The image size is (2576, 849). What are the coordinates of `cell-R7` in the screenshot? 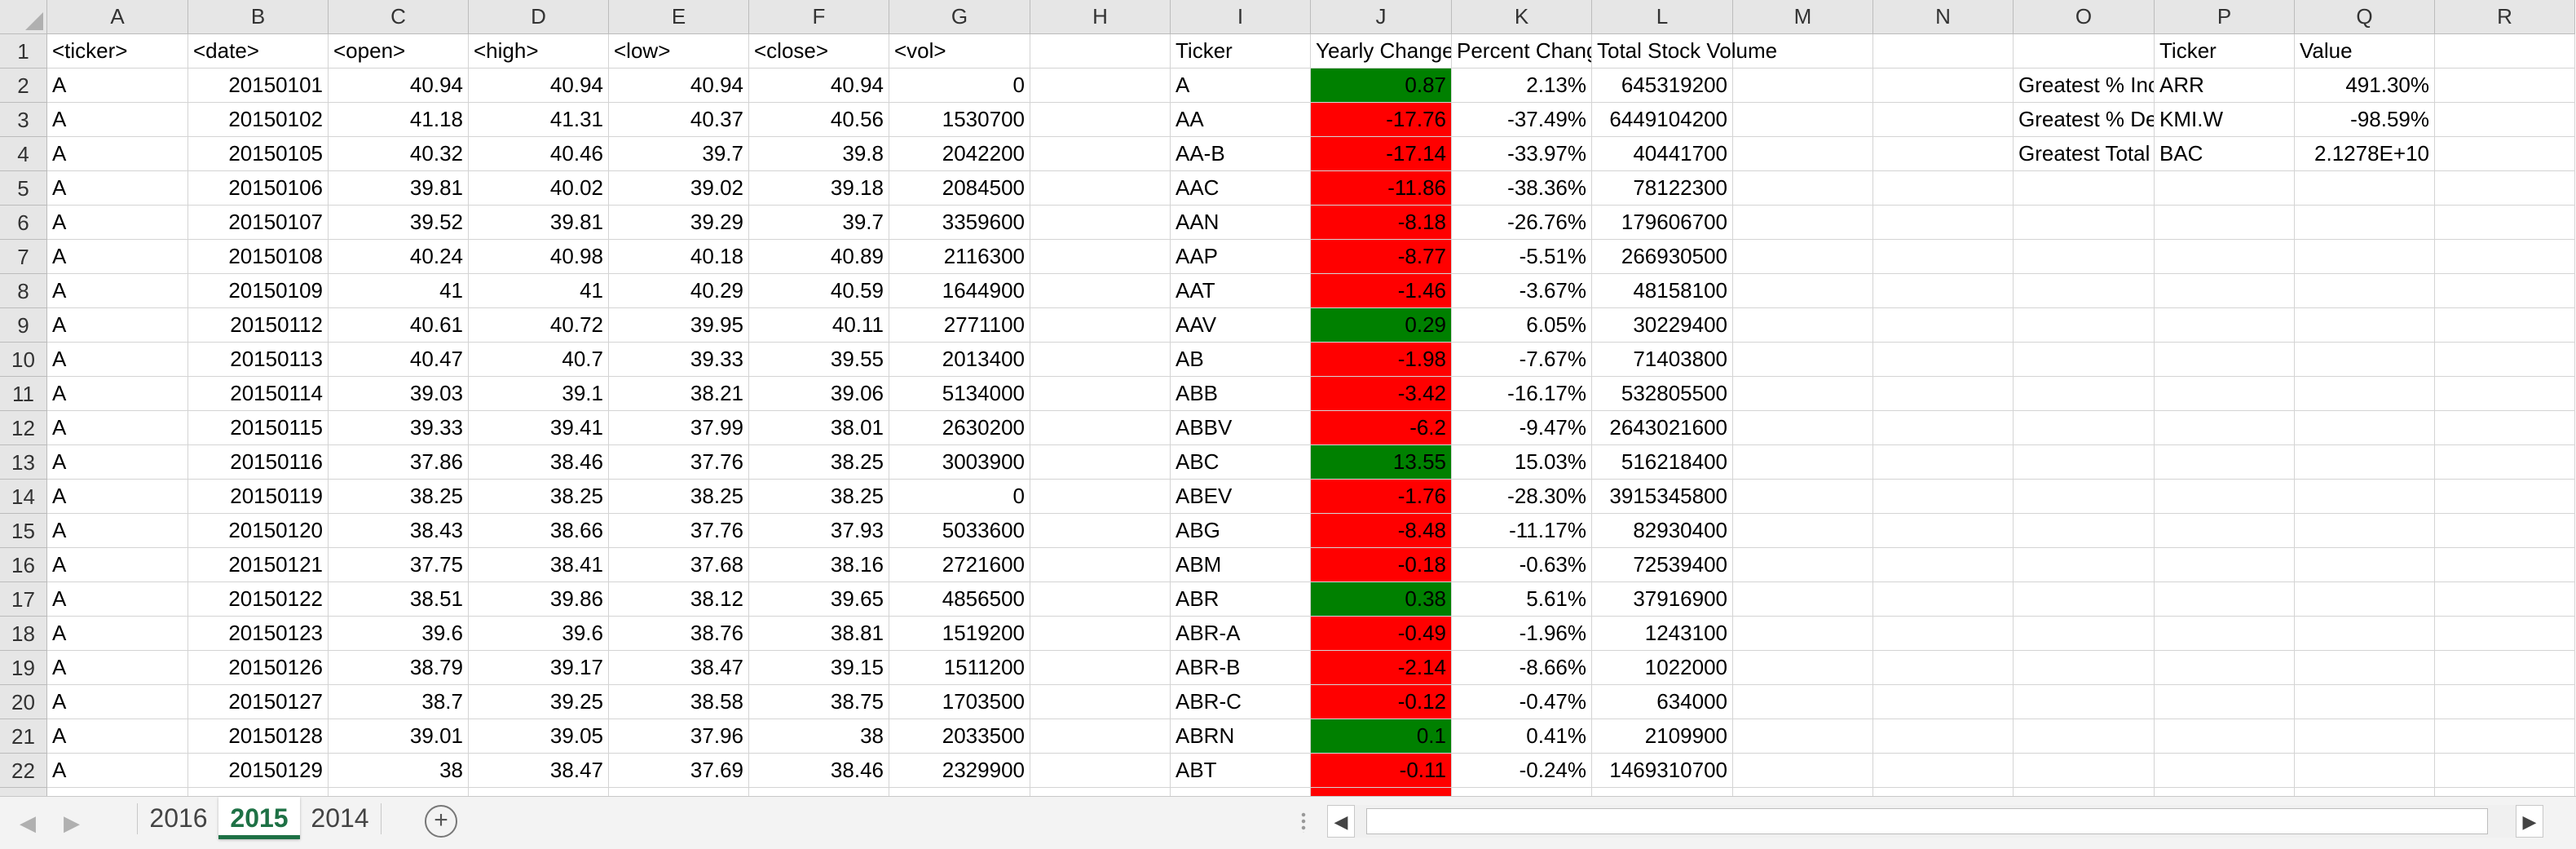 It's located at (2505, 257).